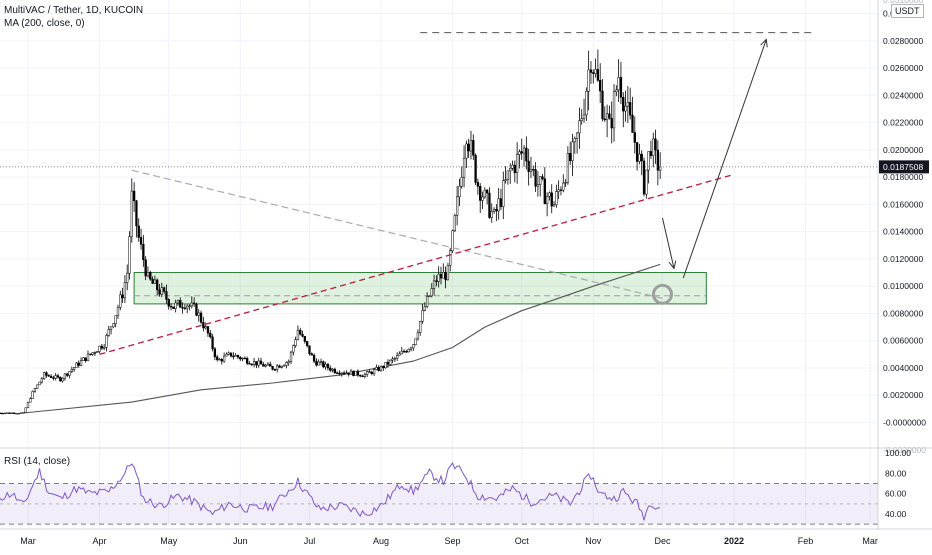 The height and width of the screenshot is (555, 932). I want to click on descending-trendline, so click(397, 234).